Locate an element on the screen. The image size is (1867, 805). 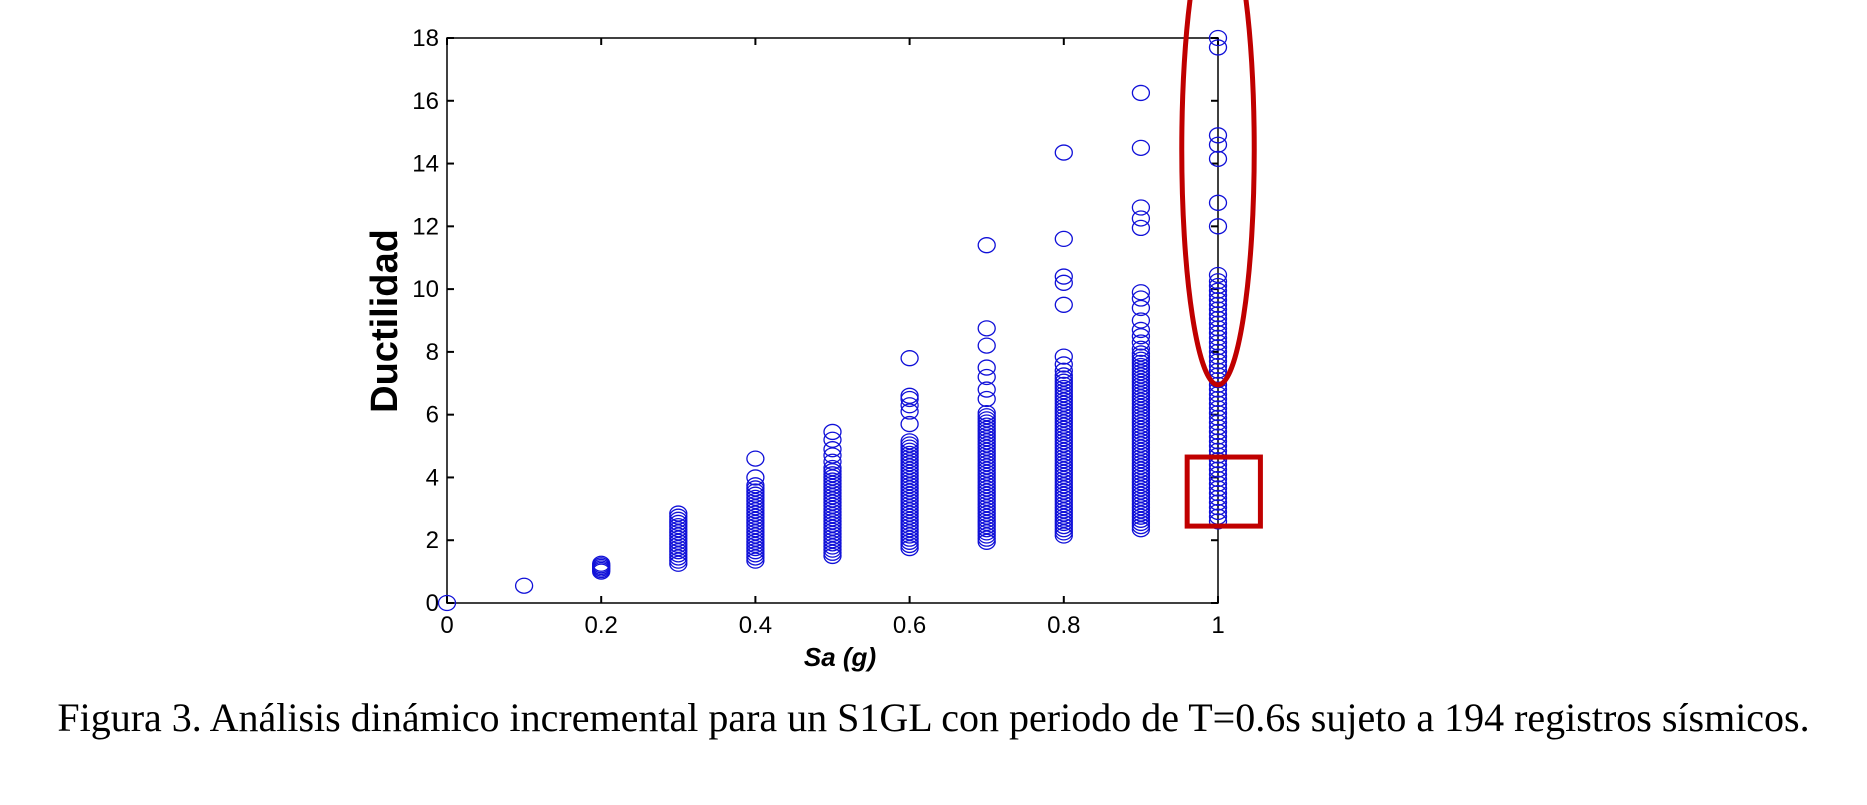
x-tick-label: 0.2 is located at coordinates (601, 625).